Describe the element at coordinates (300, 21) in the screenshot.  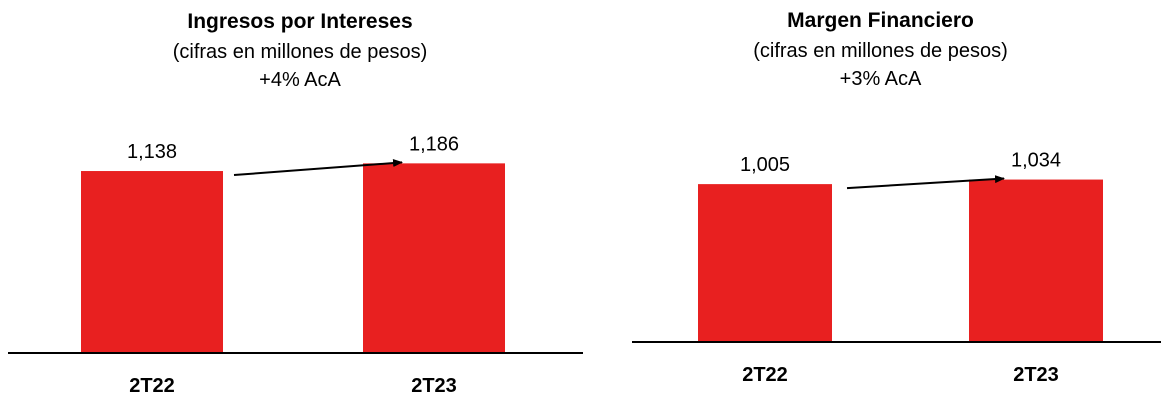
I see `chart-title: Ingresos por Intereses` at that location.